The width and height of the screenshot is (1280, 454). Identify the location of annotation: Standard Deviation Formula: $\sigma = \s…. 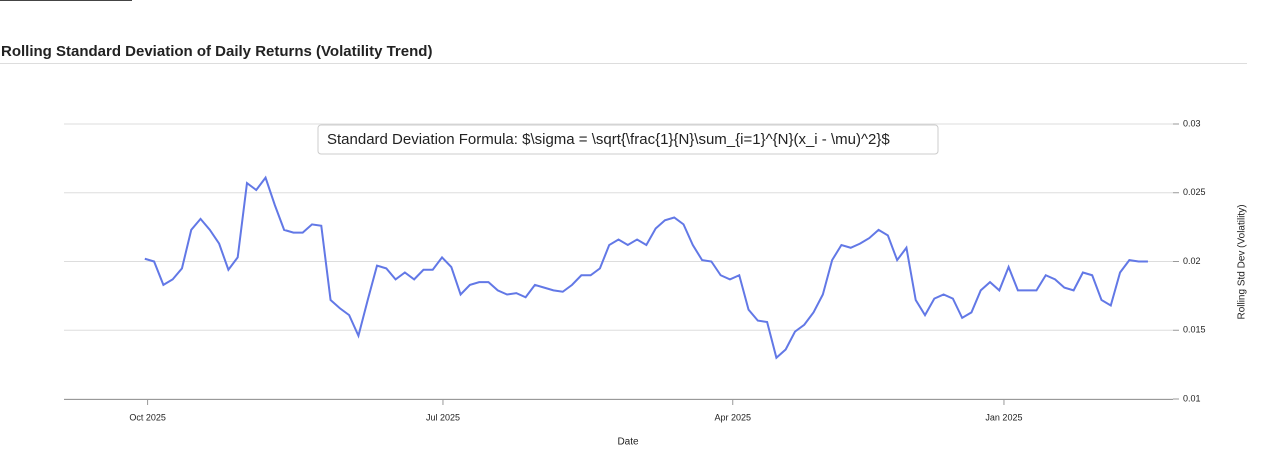
(608, 139).